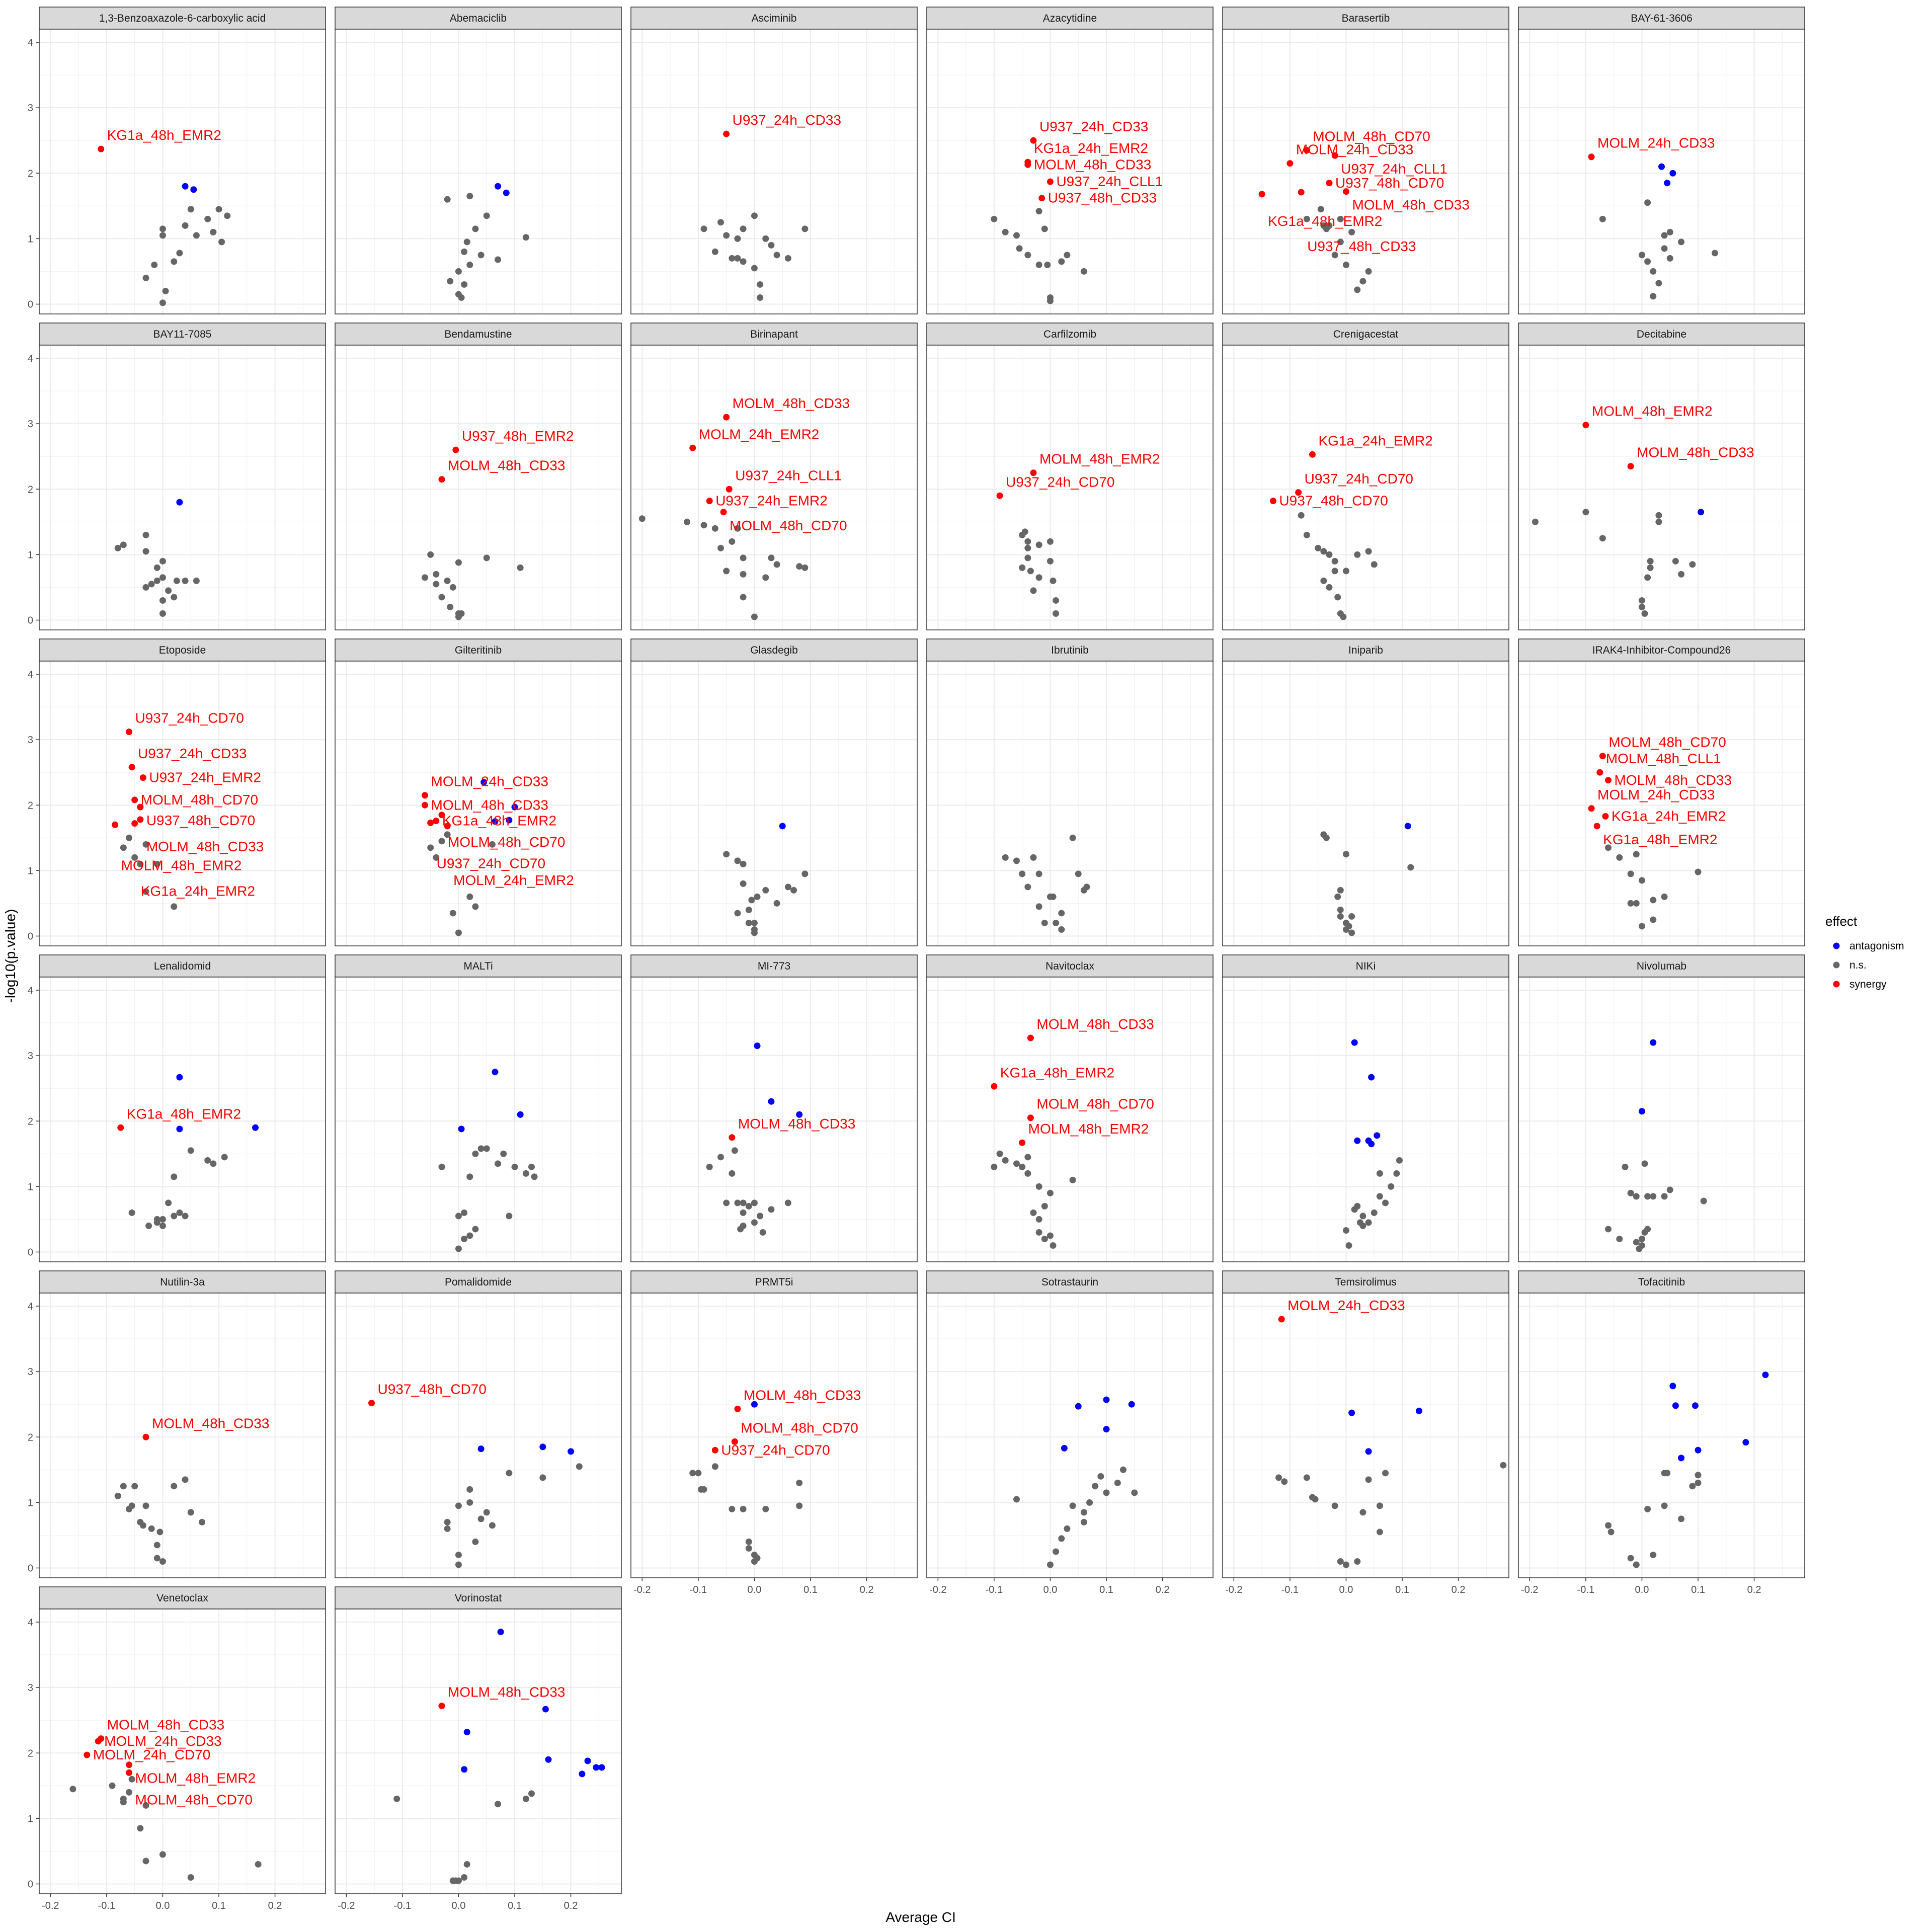 The width and height of the screenshot is (1932, 1932). Describe the element at coordinates (1070, 1432) in the screenshot. I see `facet-panel: Sotrastaurin -0.2 -0.1 0.0 0.1 0.2` at that location.